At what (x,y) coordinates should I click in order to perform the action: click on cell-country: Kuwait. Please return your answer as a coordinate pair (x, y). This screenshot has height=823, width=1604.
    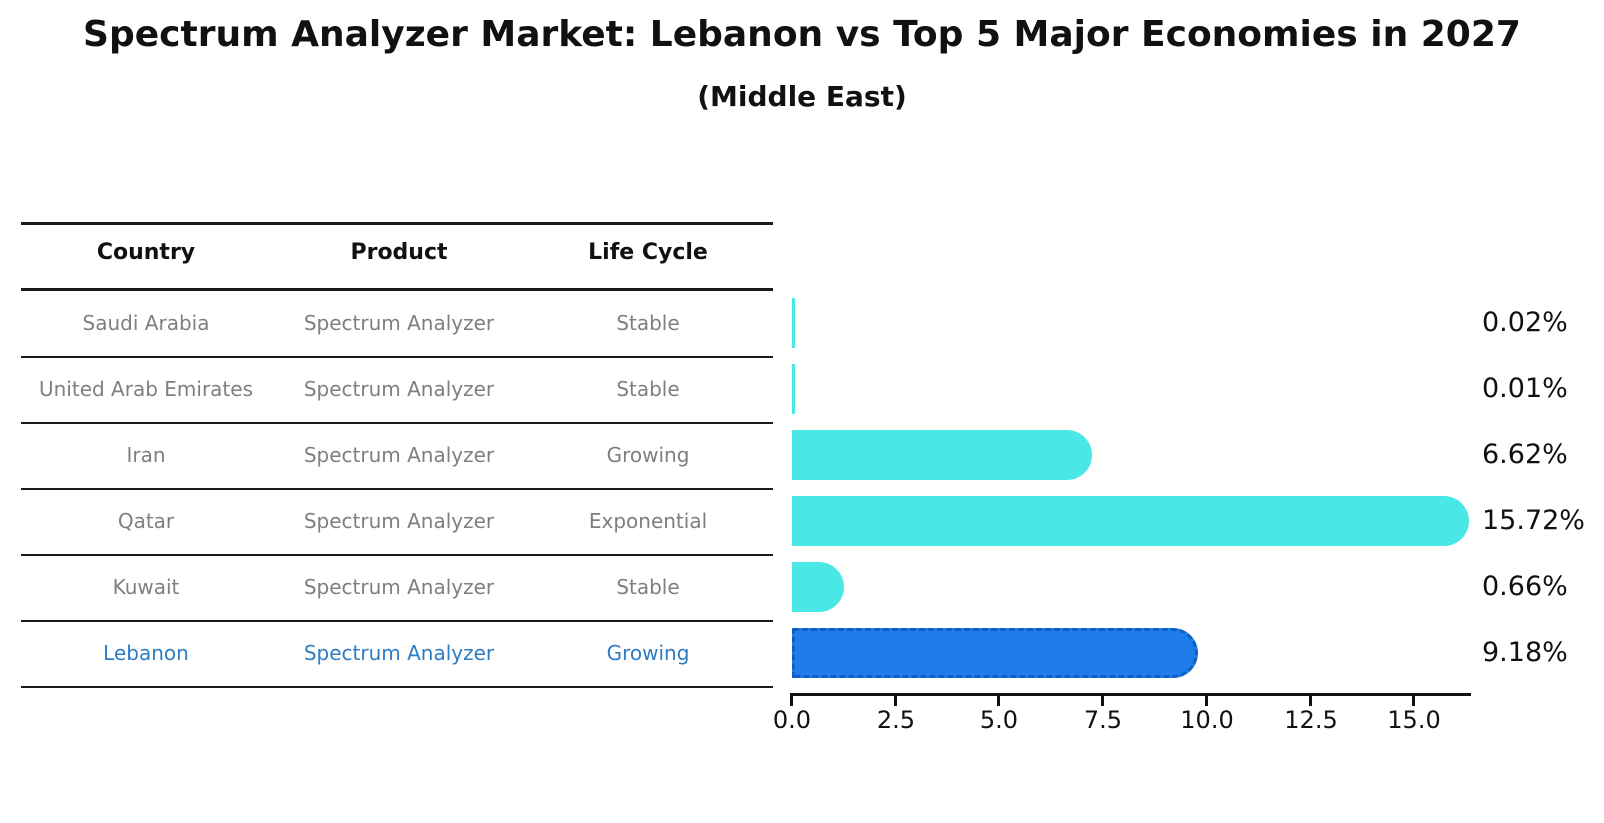
    Looking at the image, I should click on (146, 587).